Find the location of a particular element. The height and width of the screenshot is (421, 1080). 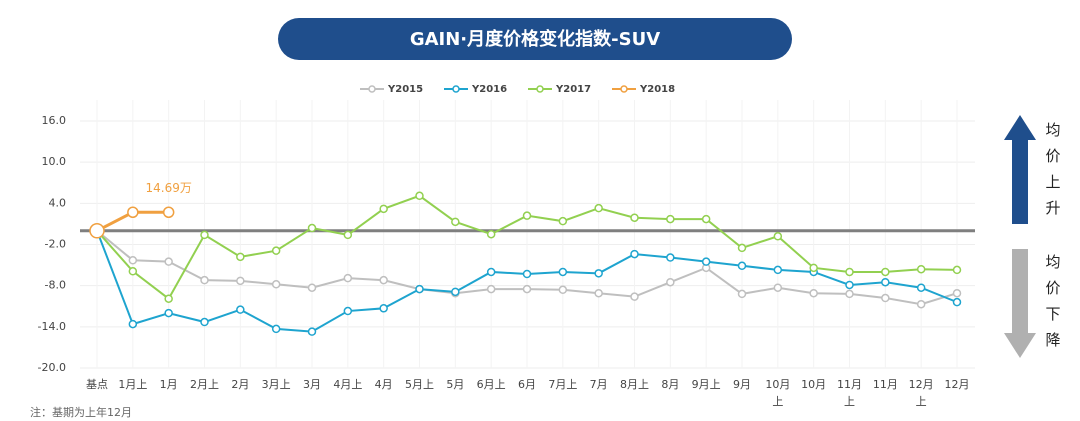

x-tick-label: 9月 is located at coordinates (742, 384).